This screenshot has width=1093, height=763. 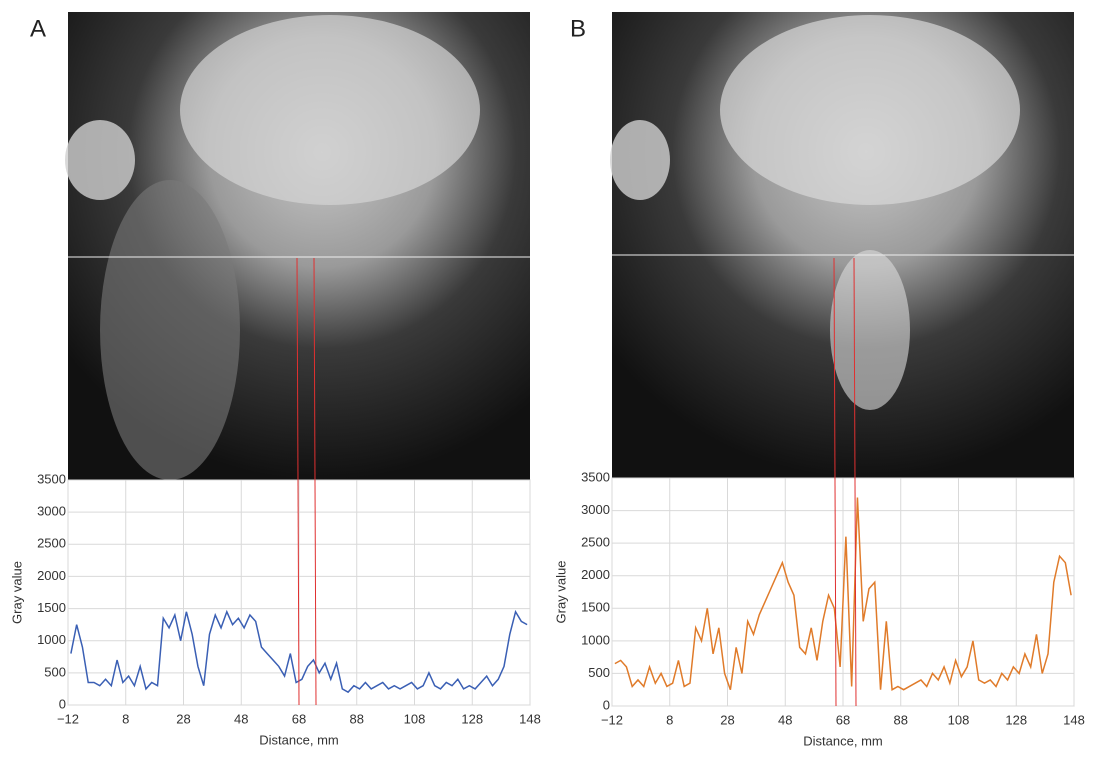 I want to click on panel-label: B, so click(x=578, y=28).